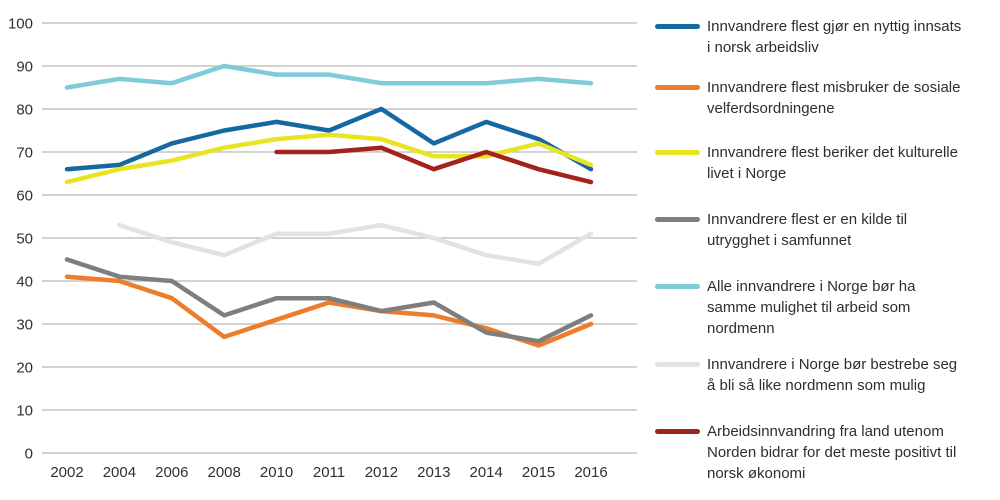  I want to click on y-axis-tick-labels: 0 10 20 30 40 50 60 70 80 90 100, so click(20, 239).